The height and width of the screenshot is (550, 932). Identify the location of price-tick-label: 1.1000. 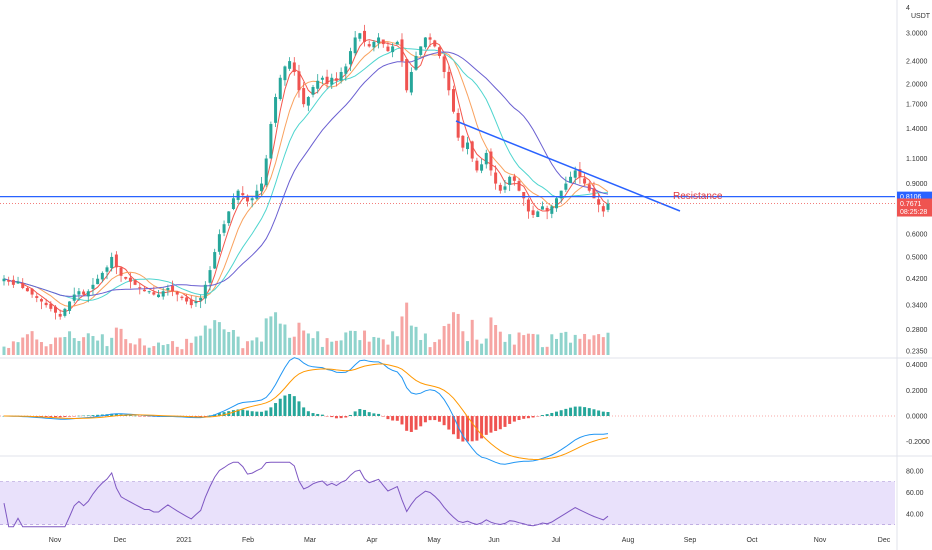
(917, 159).